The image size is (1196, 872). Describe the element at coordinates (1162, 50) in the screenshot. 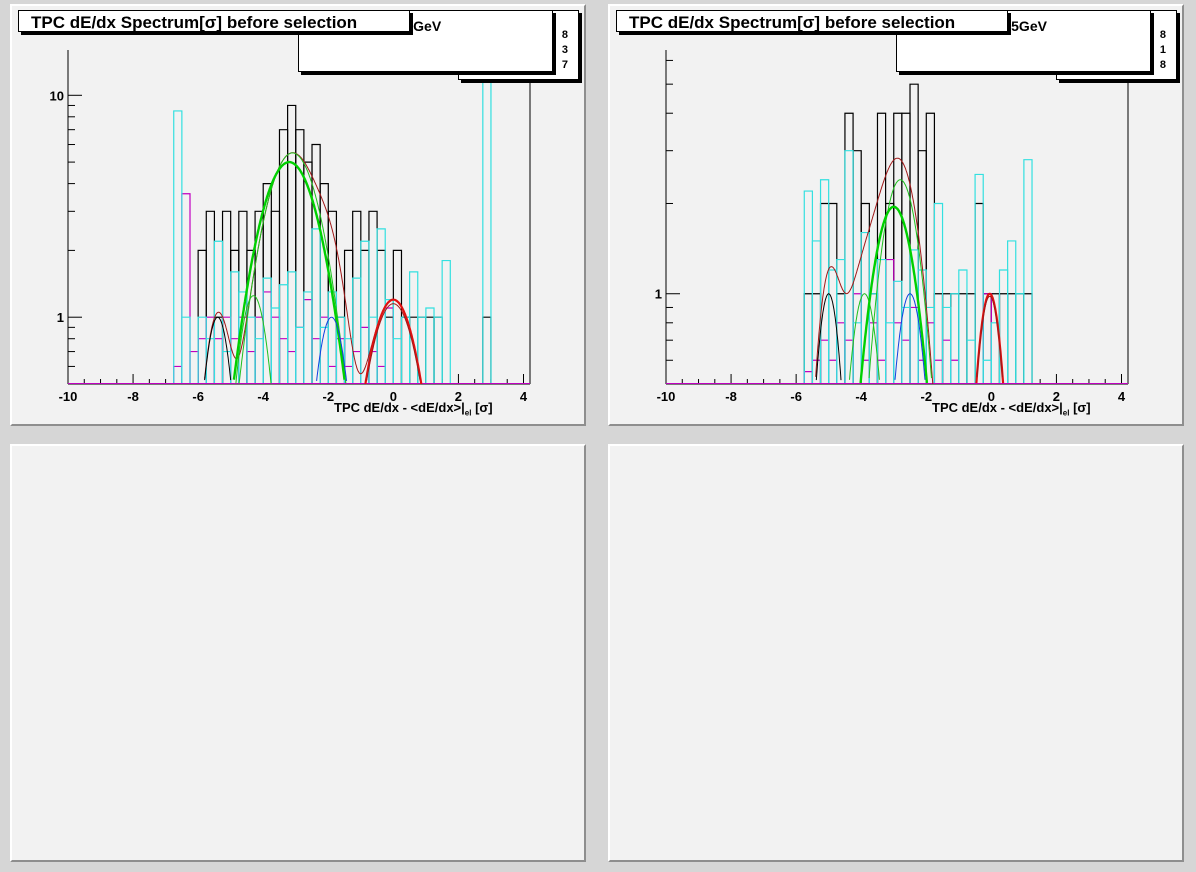

I see `stats-digit: 1` at that location.